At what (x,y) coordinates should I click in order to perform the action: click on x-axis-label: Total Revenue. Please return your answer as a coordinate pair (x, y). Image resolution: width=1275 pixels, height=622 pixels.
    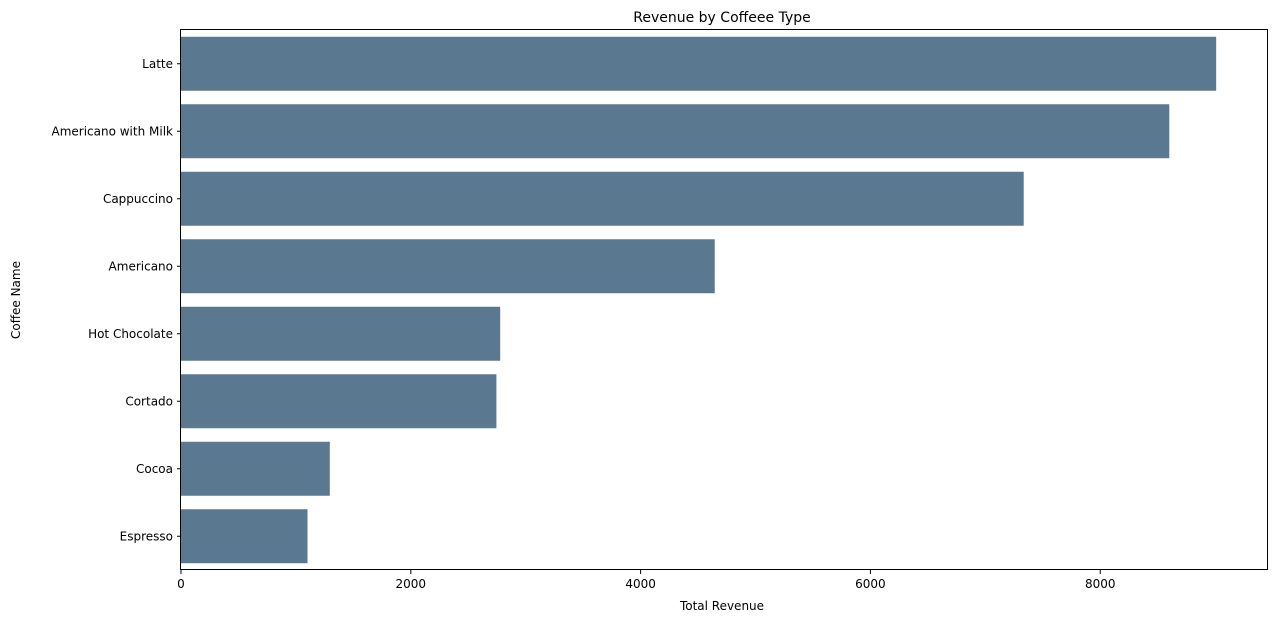
    Looking at the image, I should click on (721, 606).